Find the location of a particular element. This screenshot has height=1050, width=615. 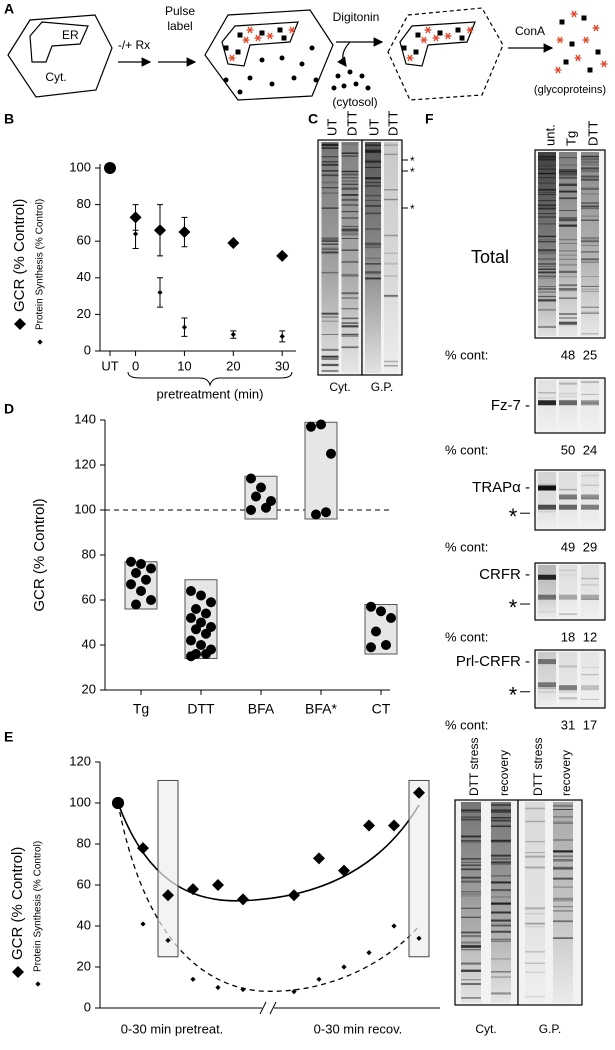

y-tick-label: 0 is located at coordinates (87, 349).